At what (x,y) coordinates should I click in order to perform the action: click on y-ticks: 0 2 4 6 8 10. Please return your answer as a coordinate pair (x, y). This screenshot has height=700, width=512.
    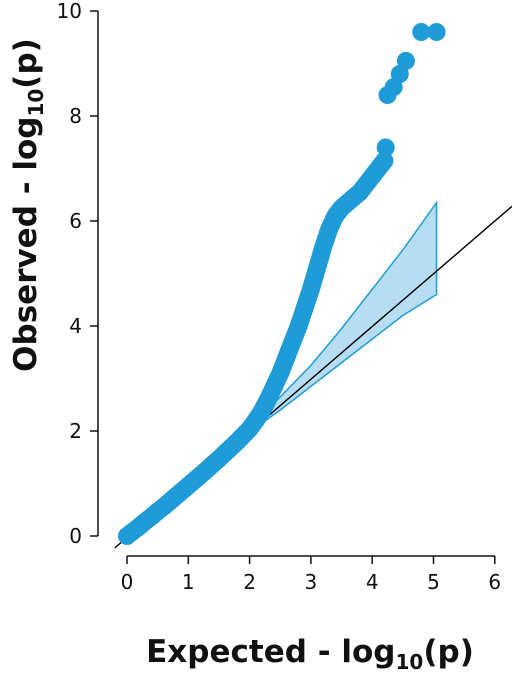
    Looking at the image, I should click on (77, 274).